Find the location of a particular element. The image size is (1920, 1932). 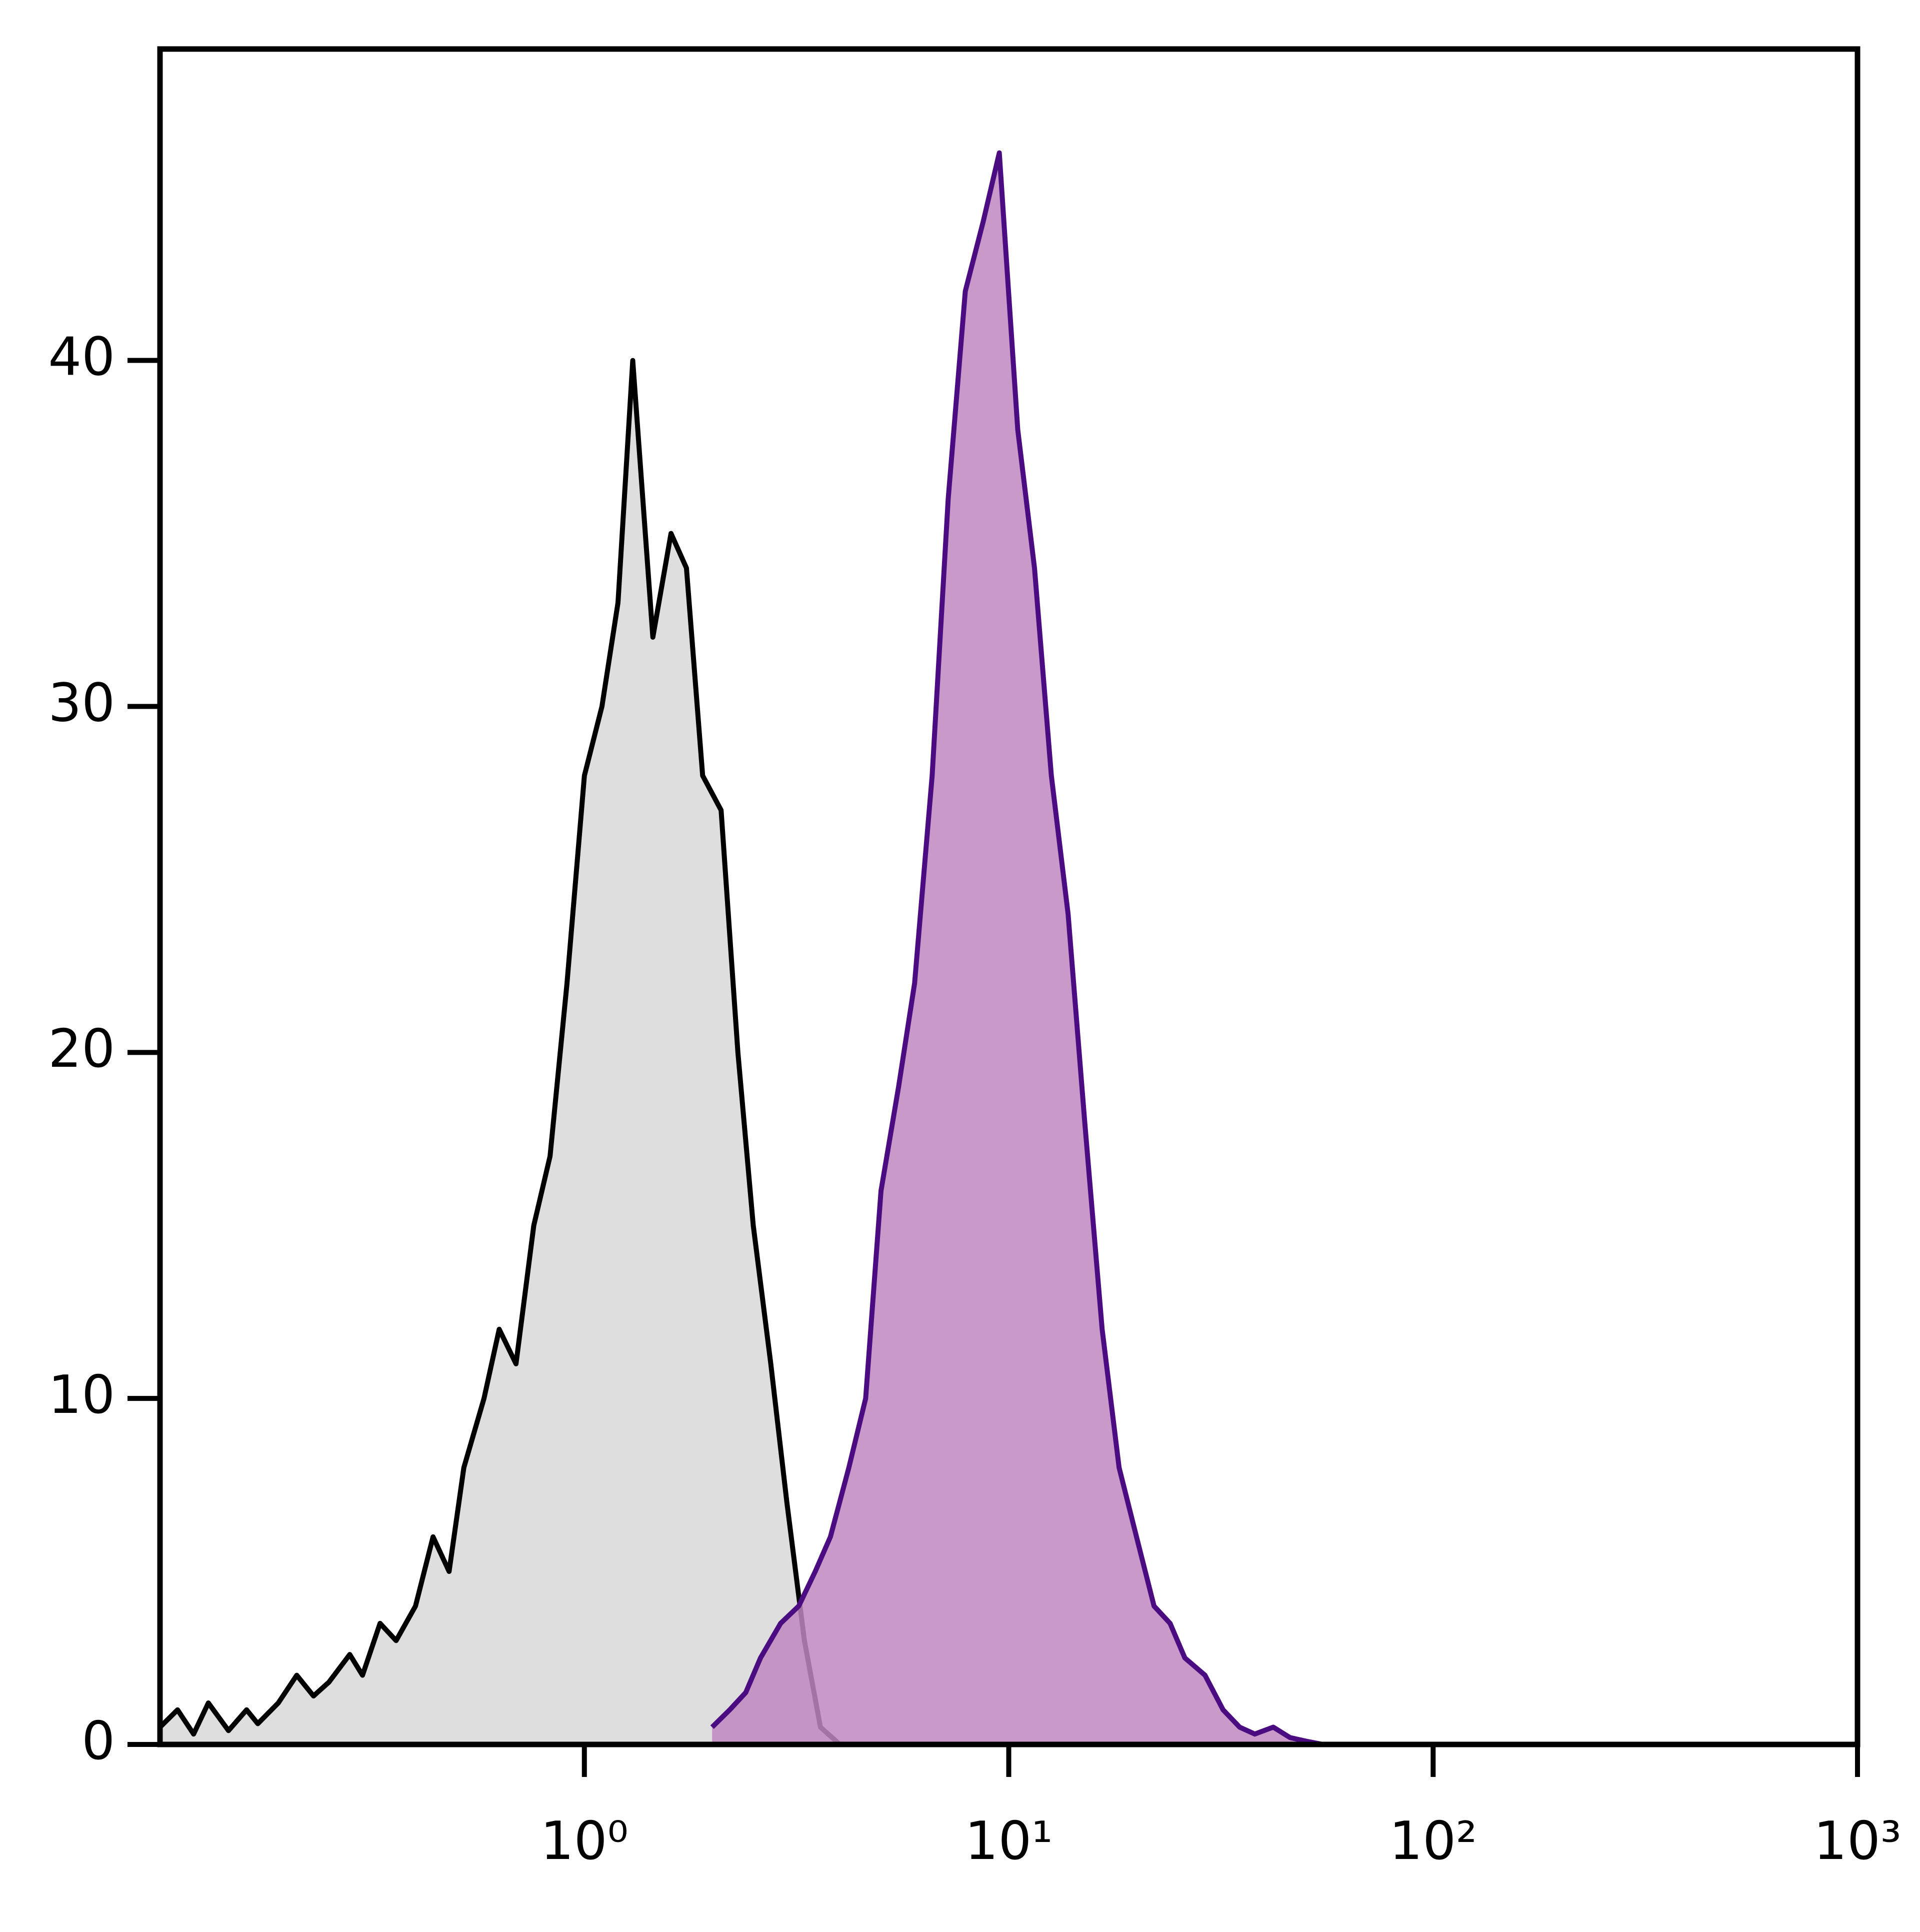

y-tick-label: 30 is located at coordinates (81, 702).